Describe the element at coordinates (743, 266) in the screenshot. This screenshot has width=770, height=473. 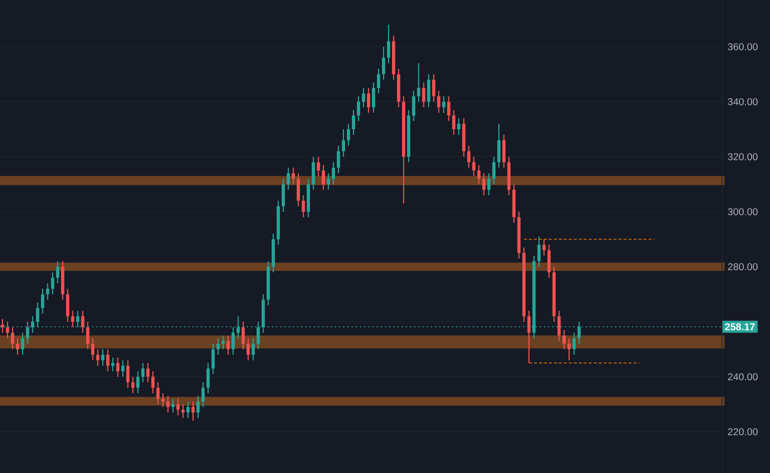
I see `y-tick-label: 280.00` at that location.